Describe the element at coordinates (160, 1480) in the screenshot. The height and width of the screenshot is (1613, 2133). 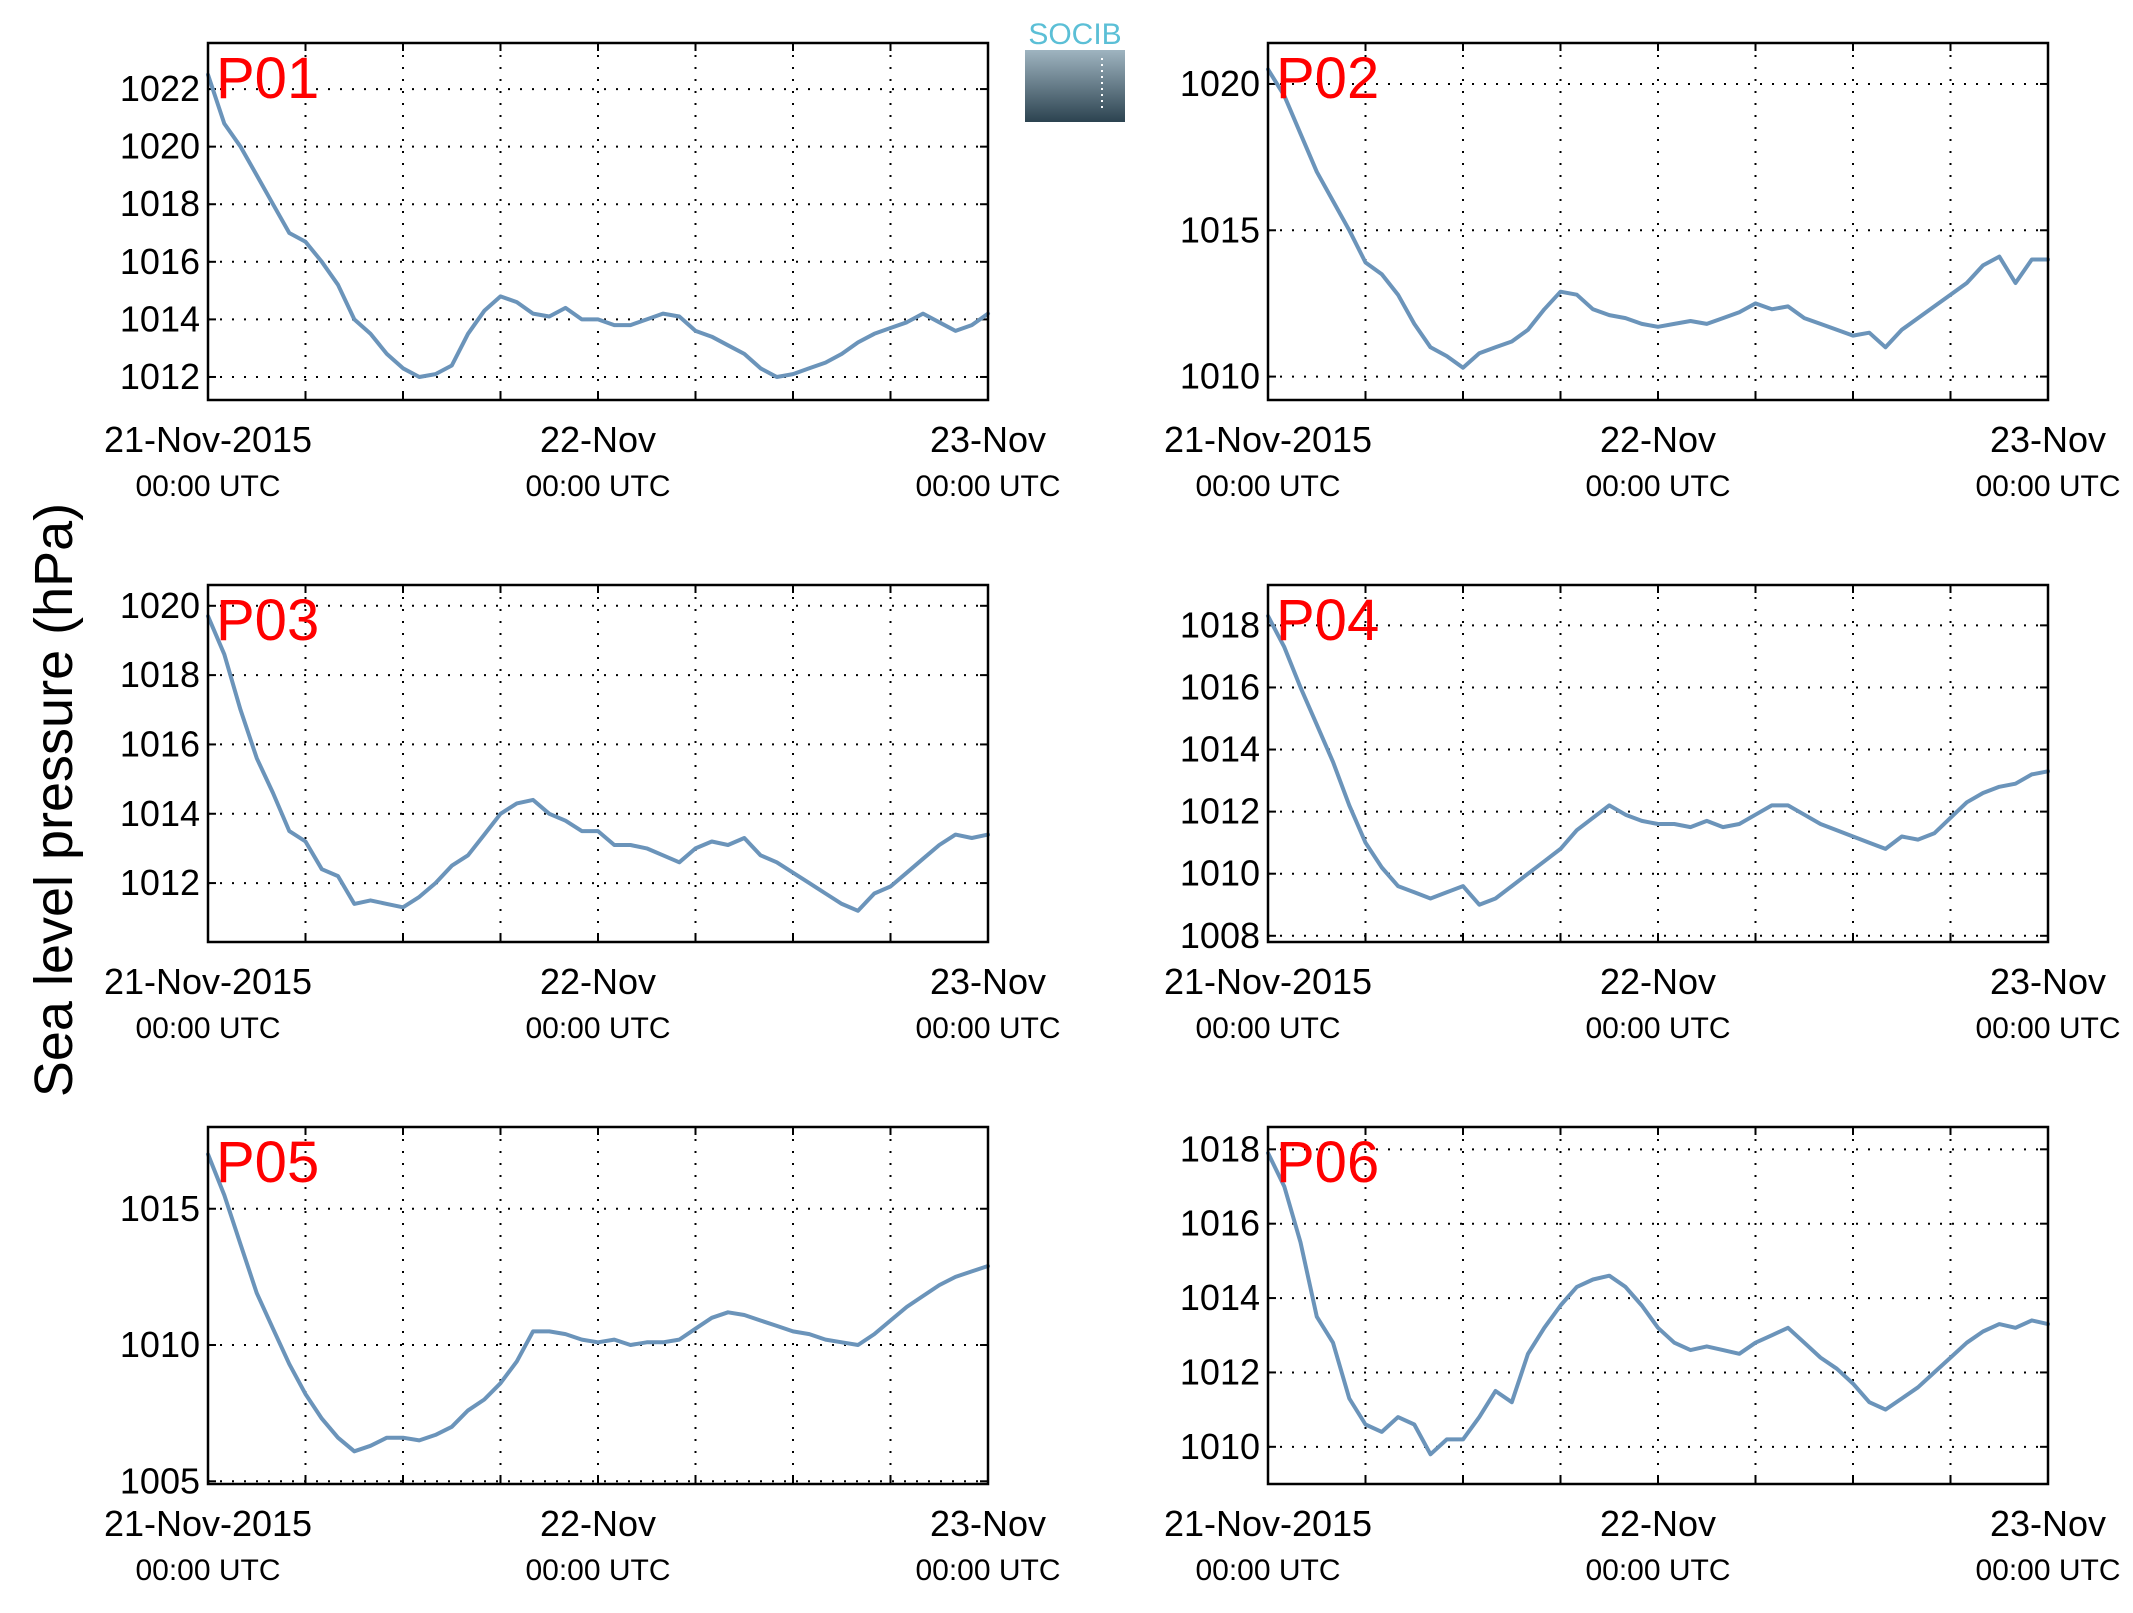
I see `y-tick-label: 1005` at that location.